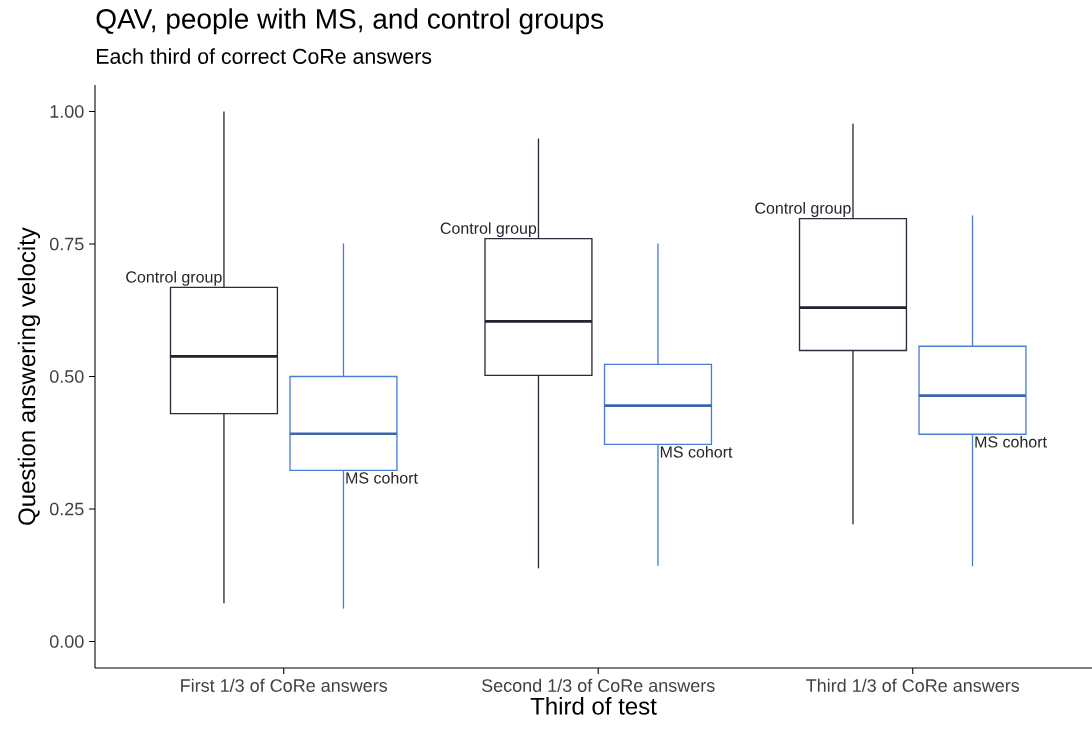  I want to click on x-tick-label: Second 1/3 of CoRe answers, so click(598, 685).